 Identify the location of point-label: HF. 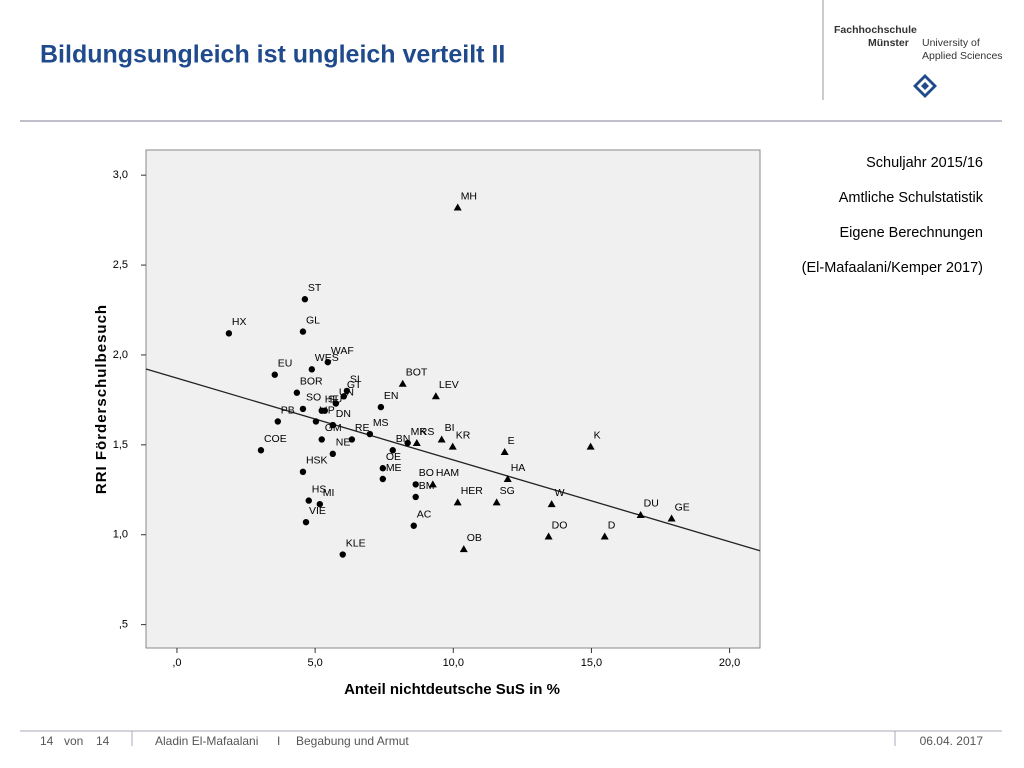
(332, 399).